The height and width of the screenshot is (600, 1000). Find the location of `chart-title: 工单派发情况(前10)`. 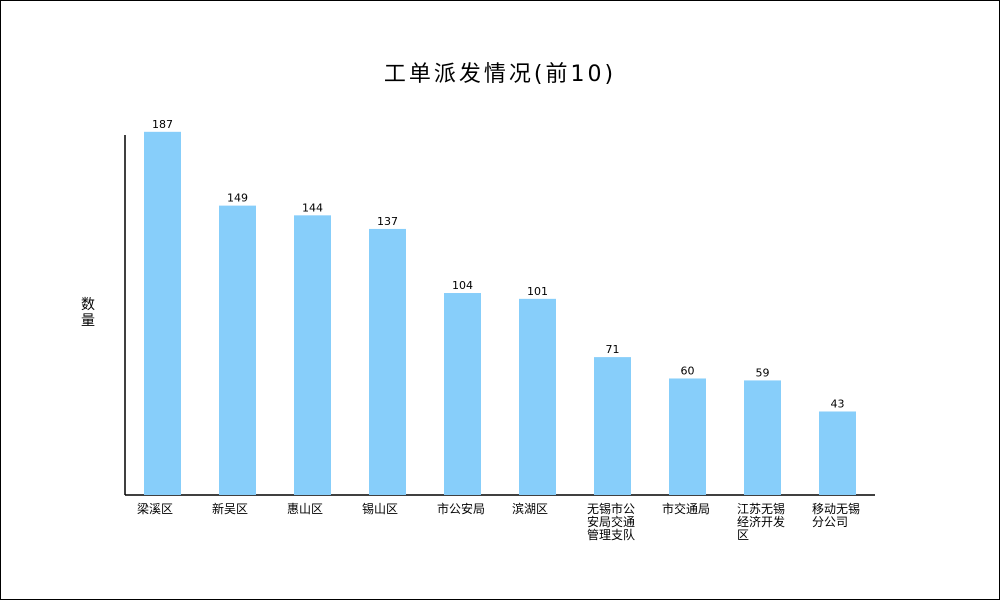

chart-title: 工单派发情况(前10) is located at coordinates (500, 74).